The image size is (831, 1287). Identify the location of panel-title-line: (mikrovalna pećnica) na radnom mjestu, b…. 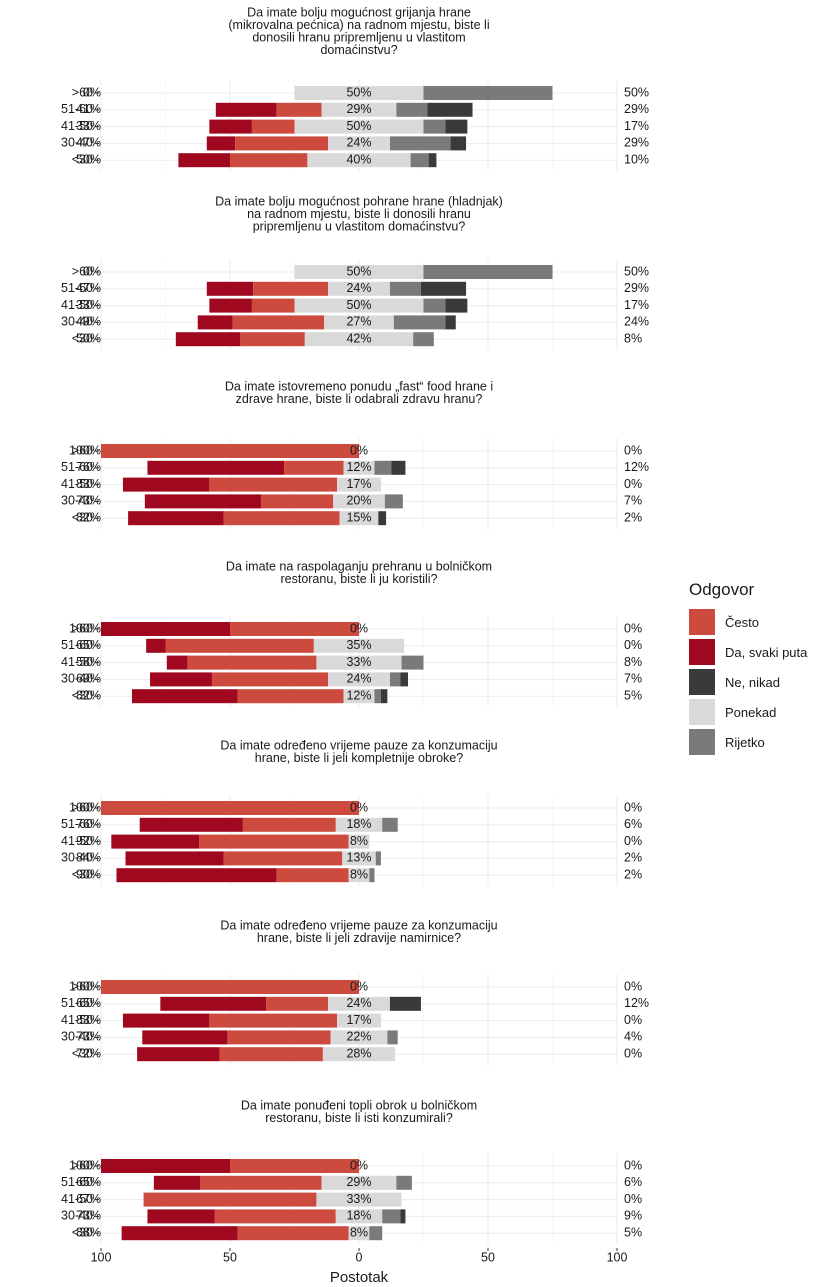
(358, 25).